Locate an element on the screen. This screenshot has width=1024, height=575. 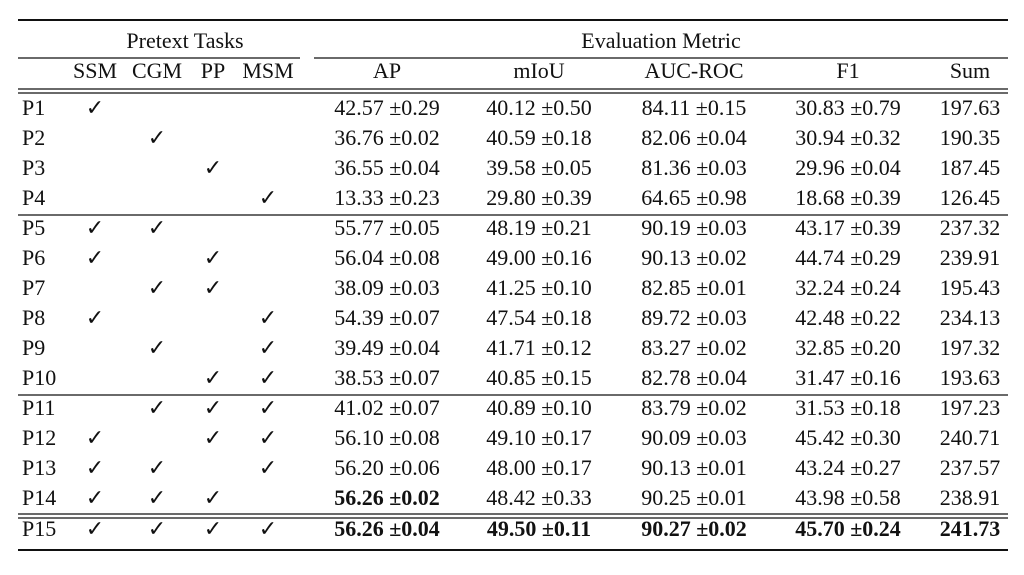
metric-cell: 126.45 is located at coordinates (970, 197).